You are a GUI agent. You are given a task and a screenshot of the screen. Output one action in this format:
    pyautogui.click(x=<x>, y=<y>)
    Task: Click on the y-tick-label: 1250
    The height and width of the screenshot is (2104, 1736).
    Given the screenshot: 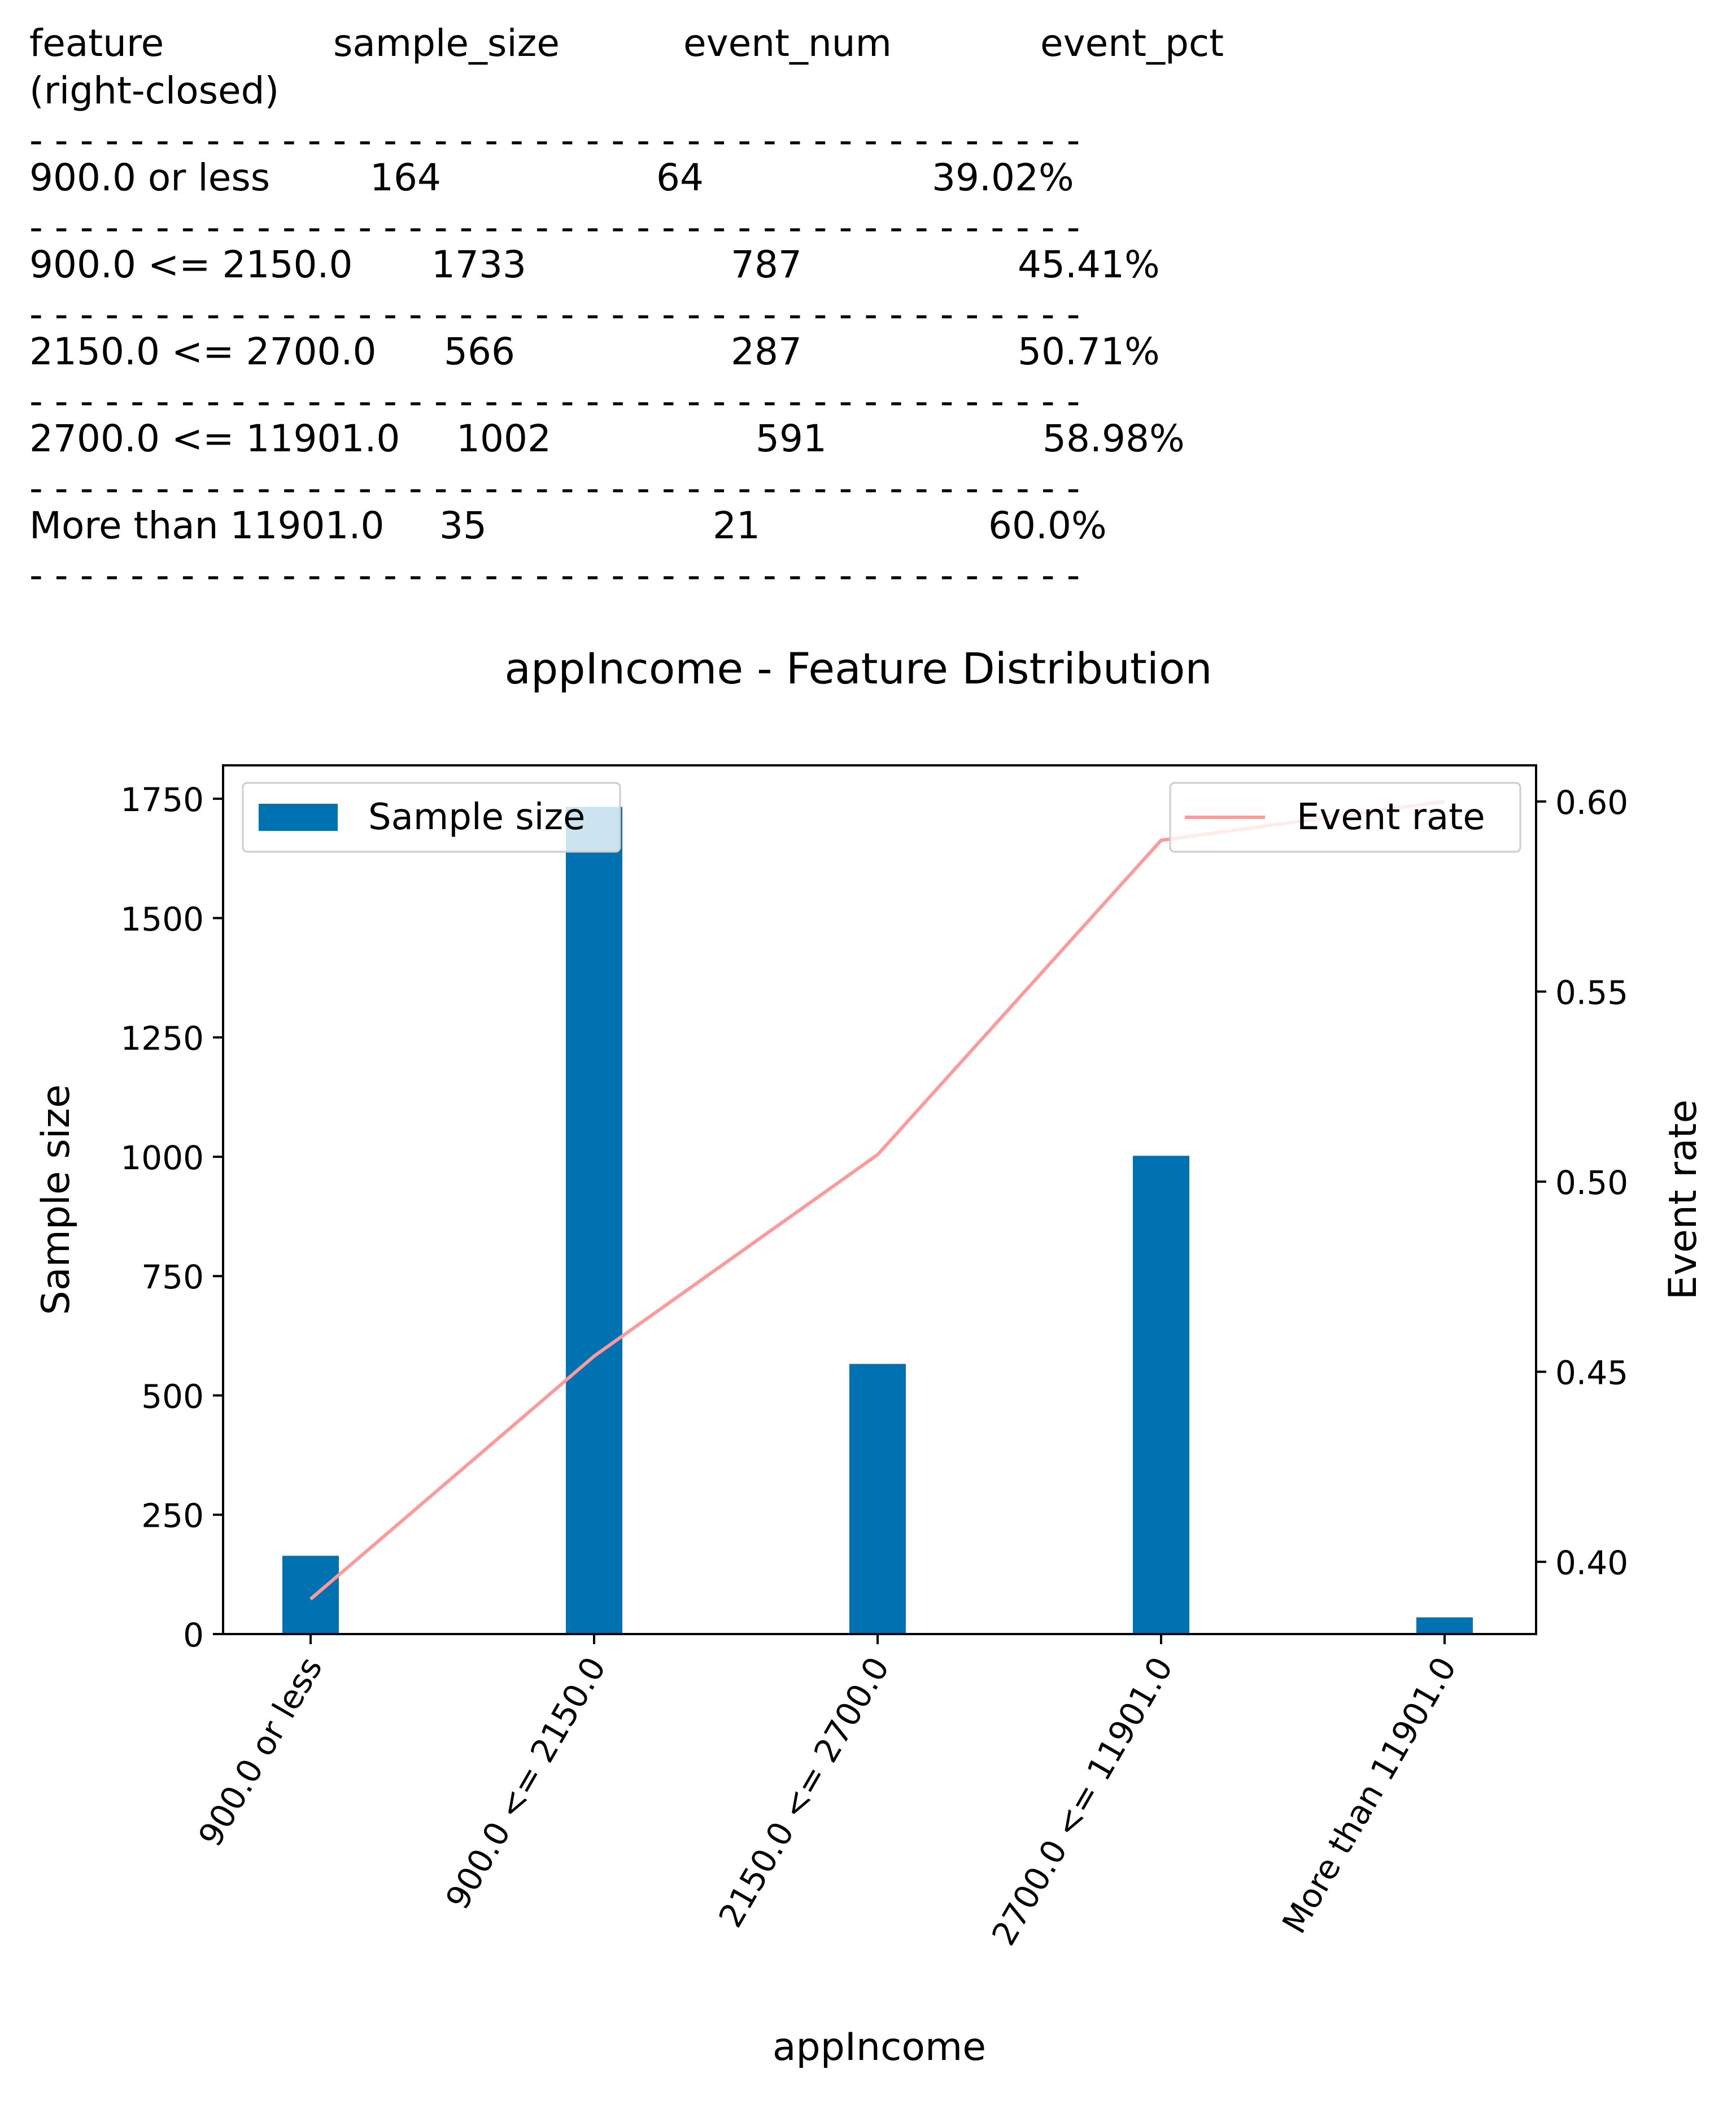 What is the action you would take?
    pyautogui.click(x=162, y=1039)
    